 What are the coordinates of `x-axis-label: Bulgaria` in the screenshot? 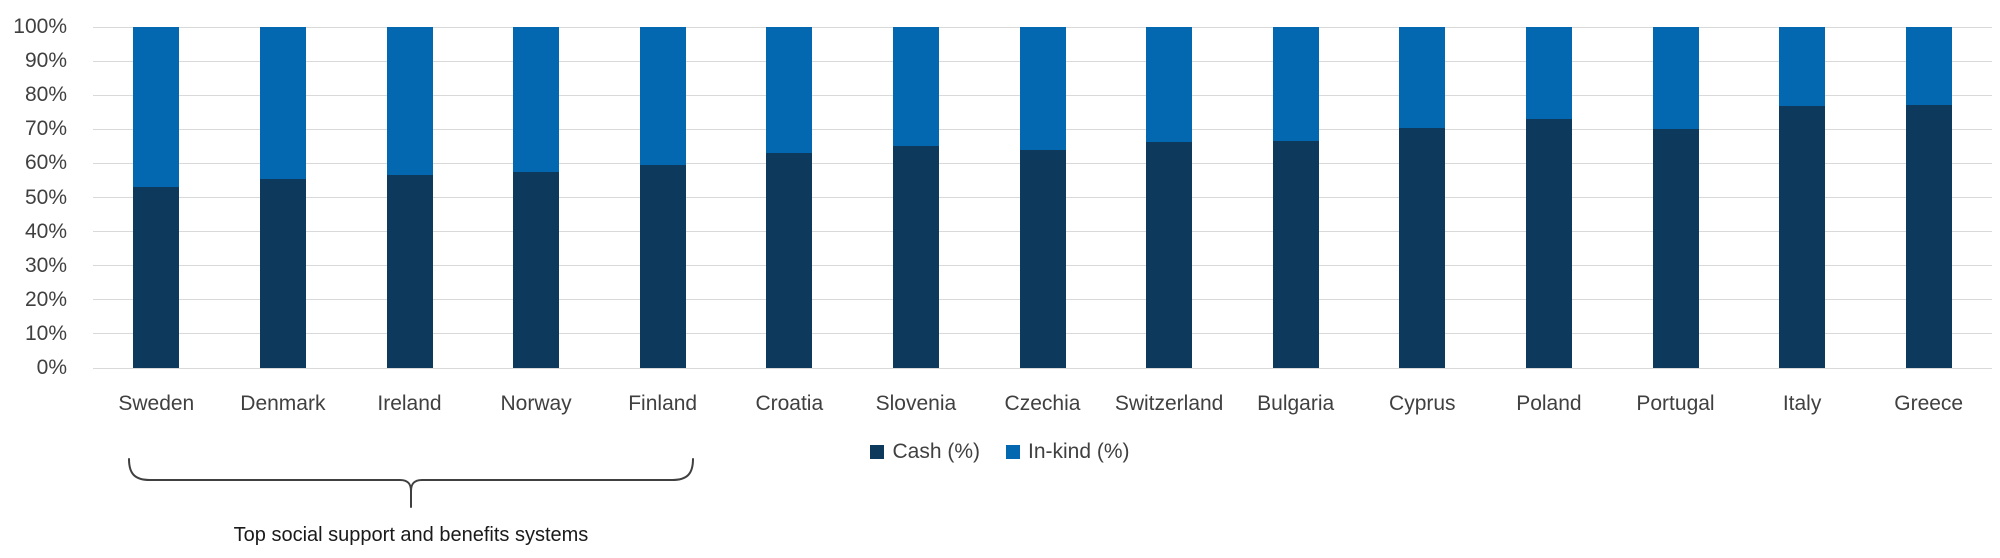 It's located at (1296, 403).